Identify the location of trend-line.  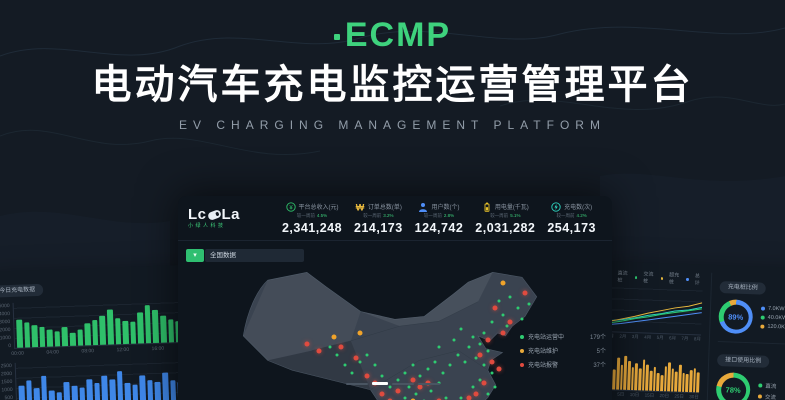
(654, 319).